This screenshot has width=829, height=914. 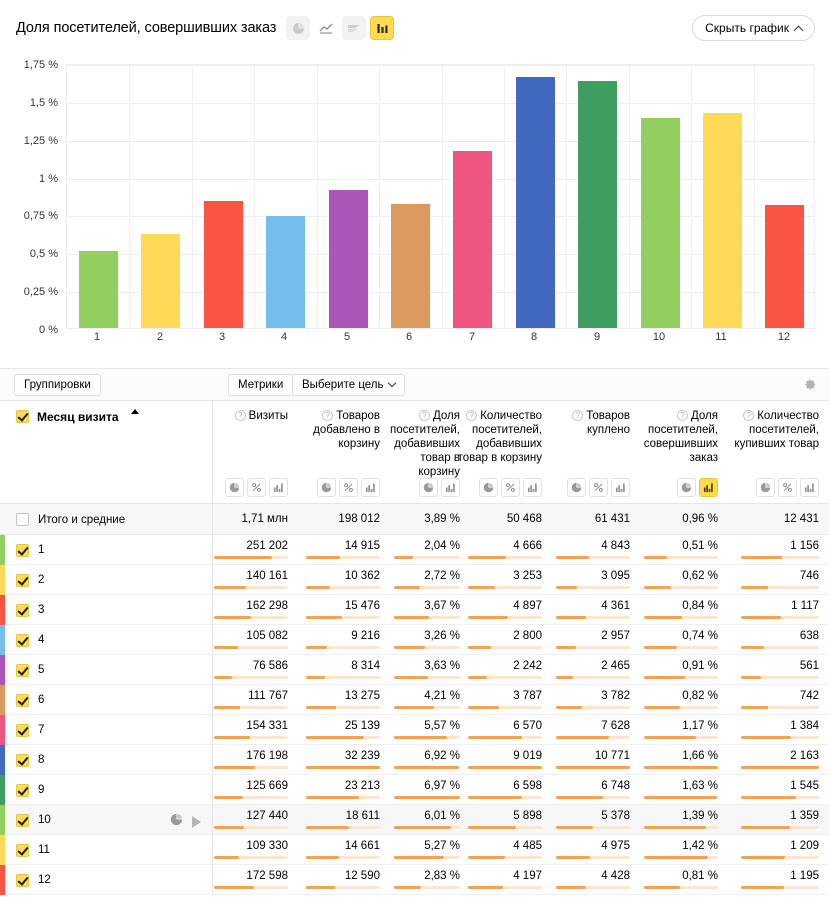 What do you see at coordinates (337, 760) in the screenshot?
I see `table-cell: 32 239` at bounding box center [337, 760].